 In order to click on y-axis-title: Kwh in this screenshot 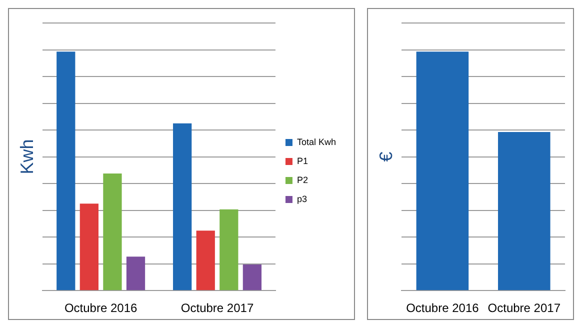, I will do `click(26, 156)`.